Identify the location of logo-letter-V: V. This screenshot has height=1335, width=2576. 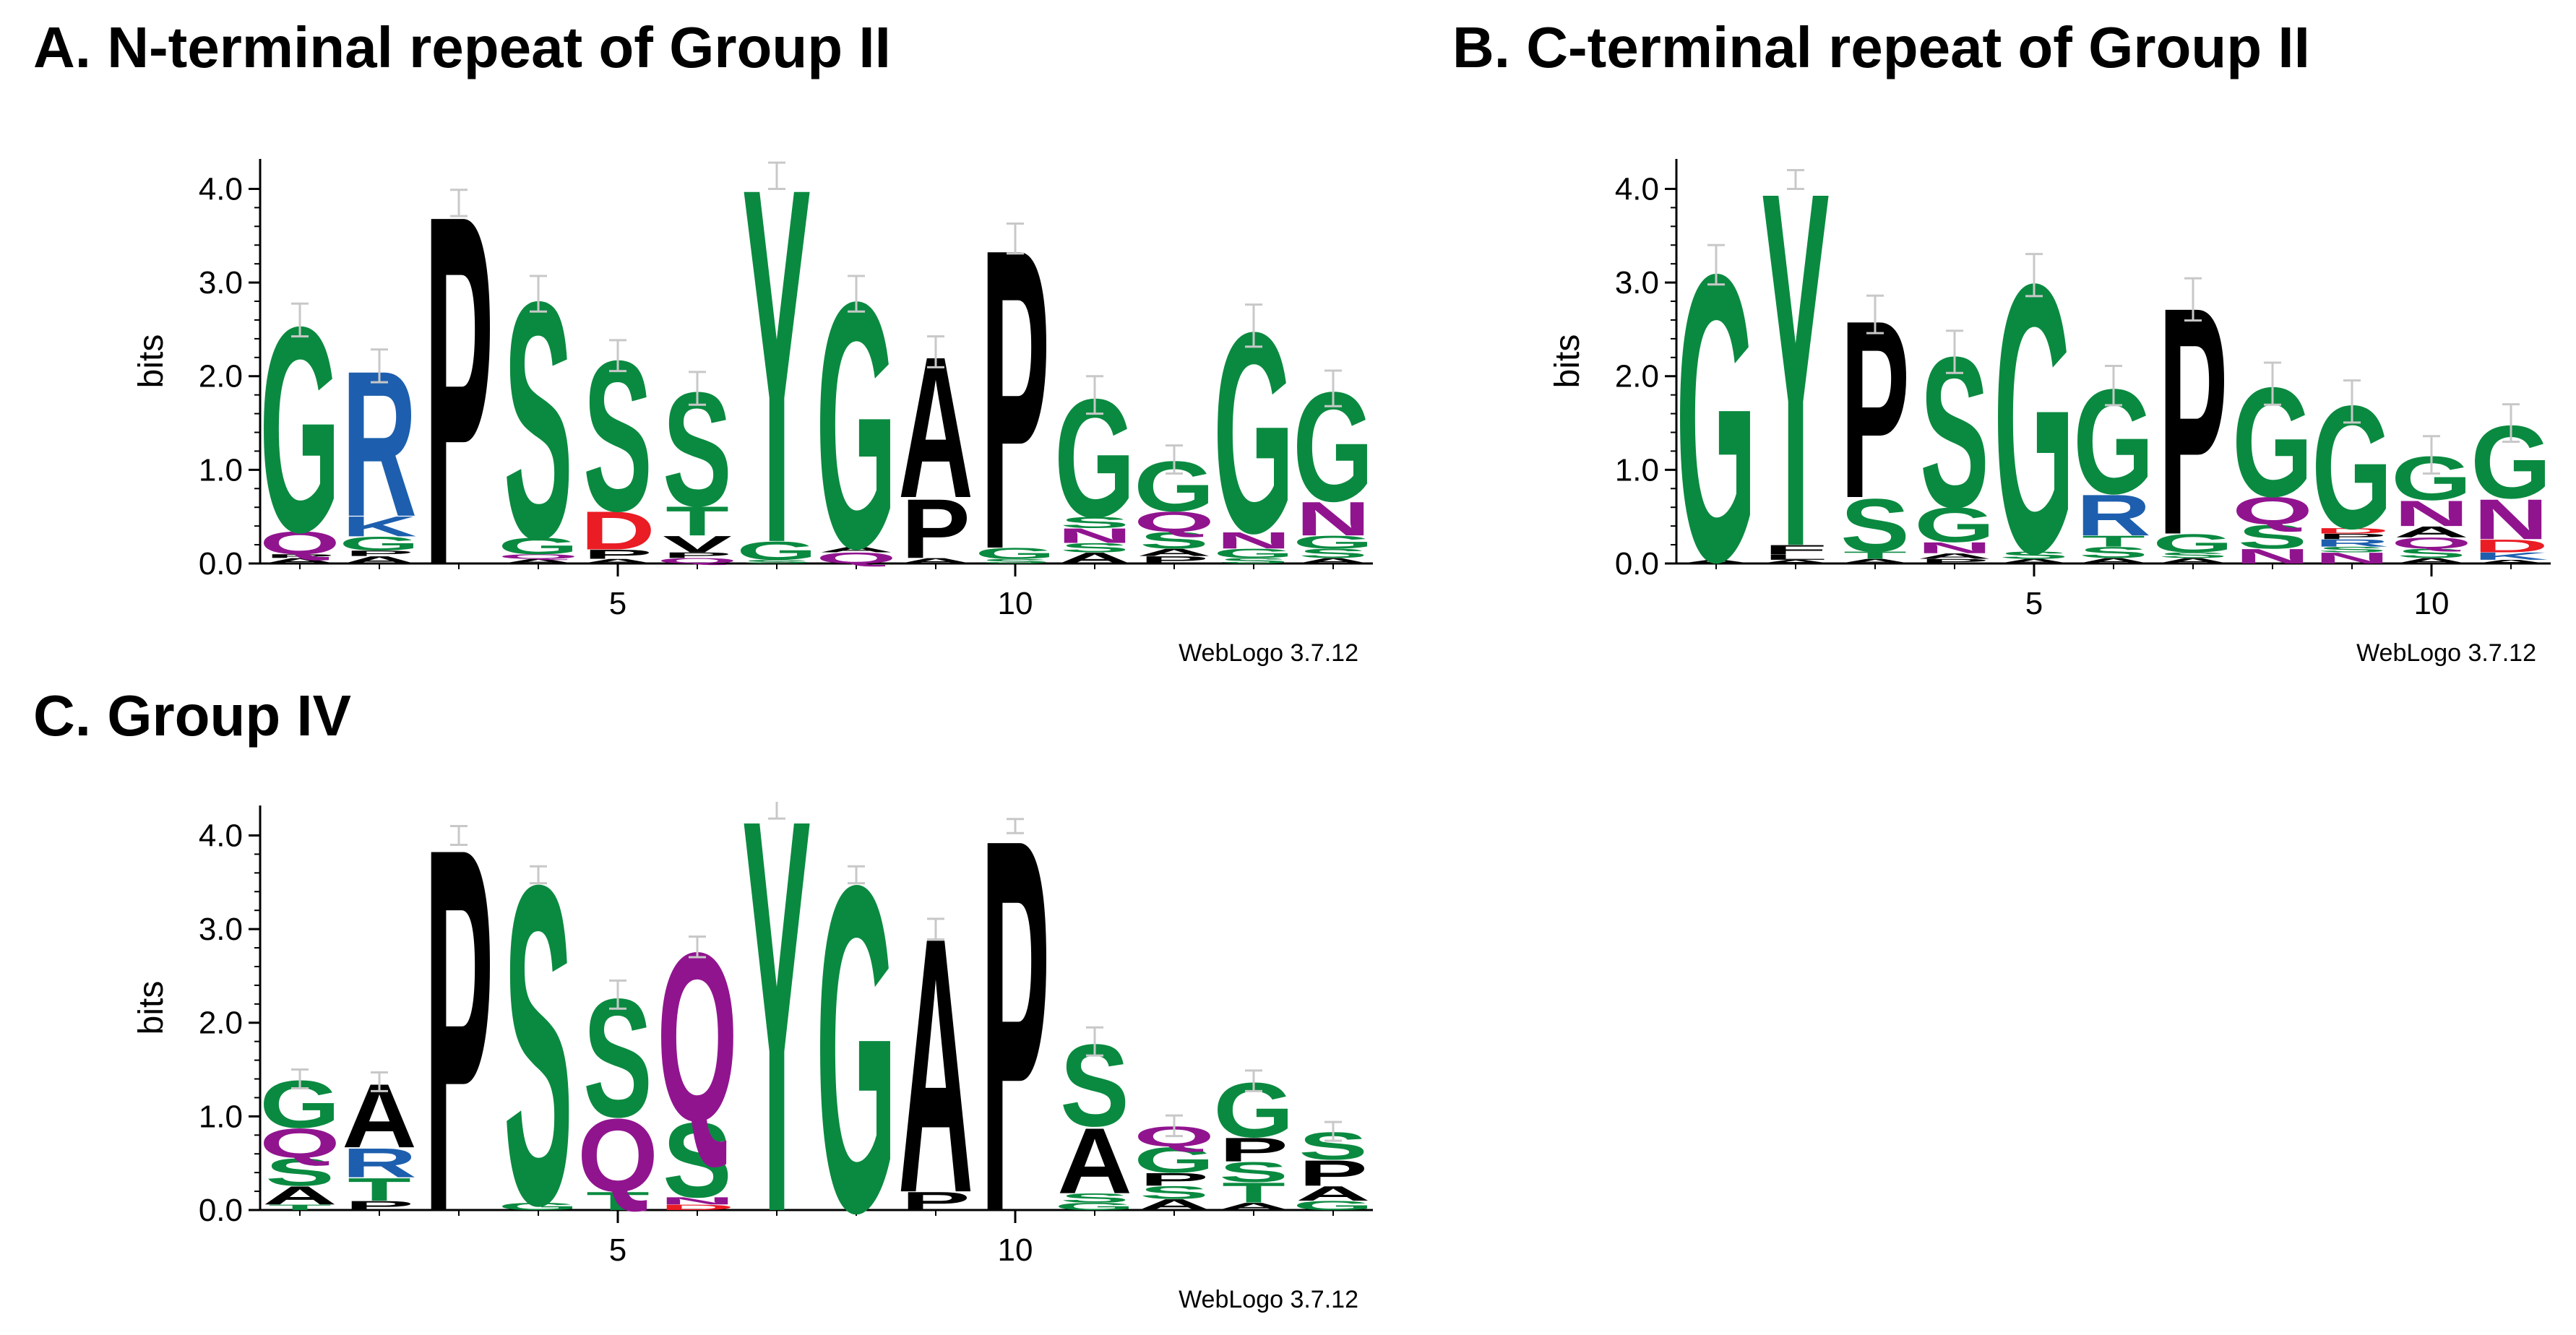
(697, 544).